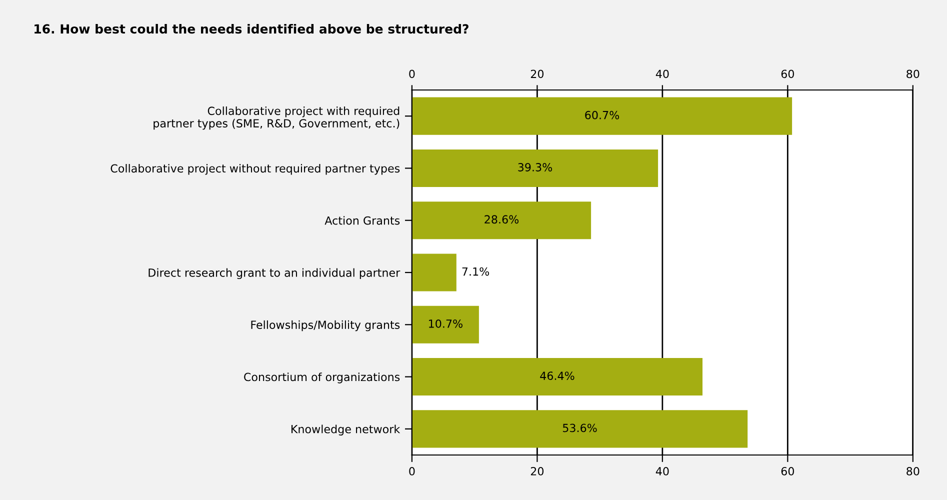  I want to click on y-tick-label: Knowledge network, so click(345, 430).